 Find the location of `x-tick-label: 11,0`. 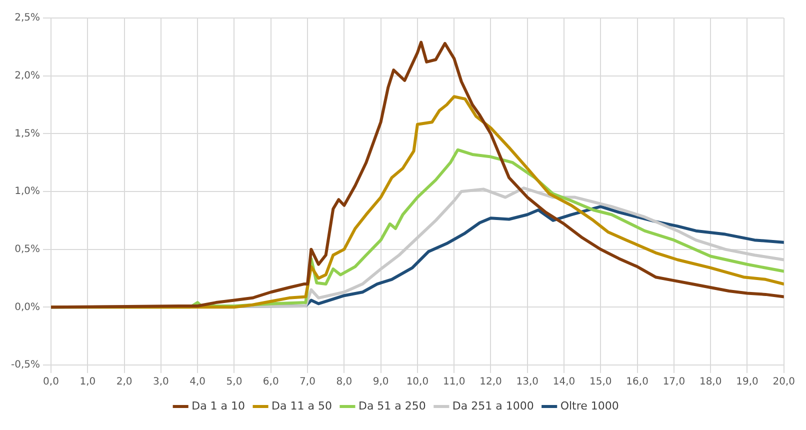

x-tick-label: 11,0 is located at coordinates (454, 382).